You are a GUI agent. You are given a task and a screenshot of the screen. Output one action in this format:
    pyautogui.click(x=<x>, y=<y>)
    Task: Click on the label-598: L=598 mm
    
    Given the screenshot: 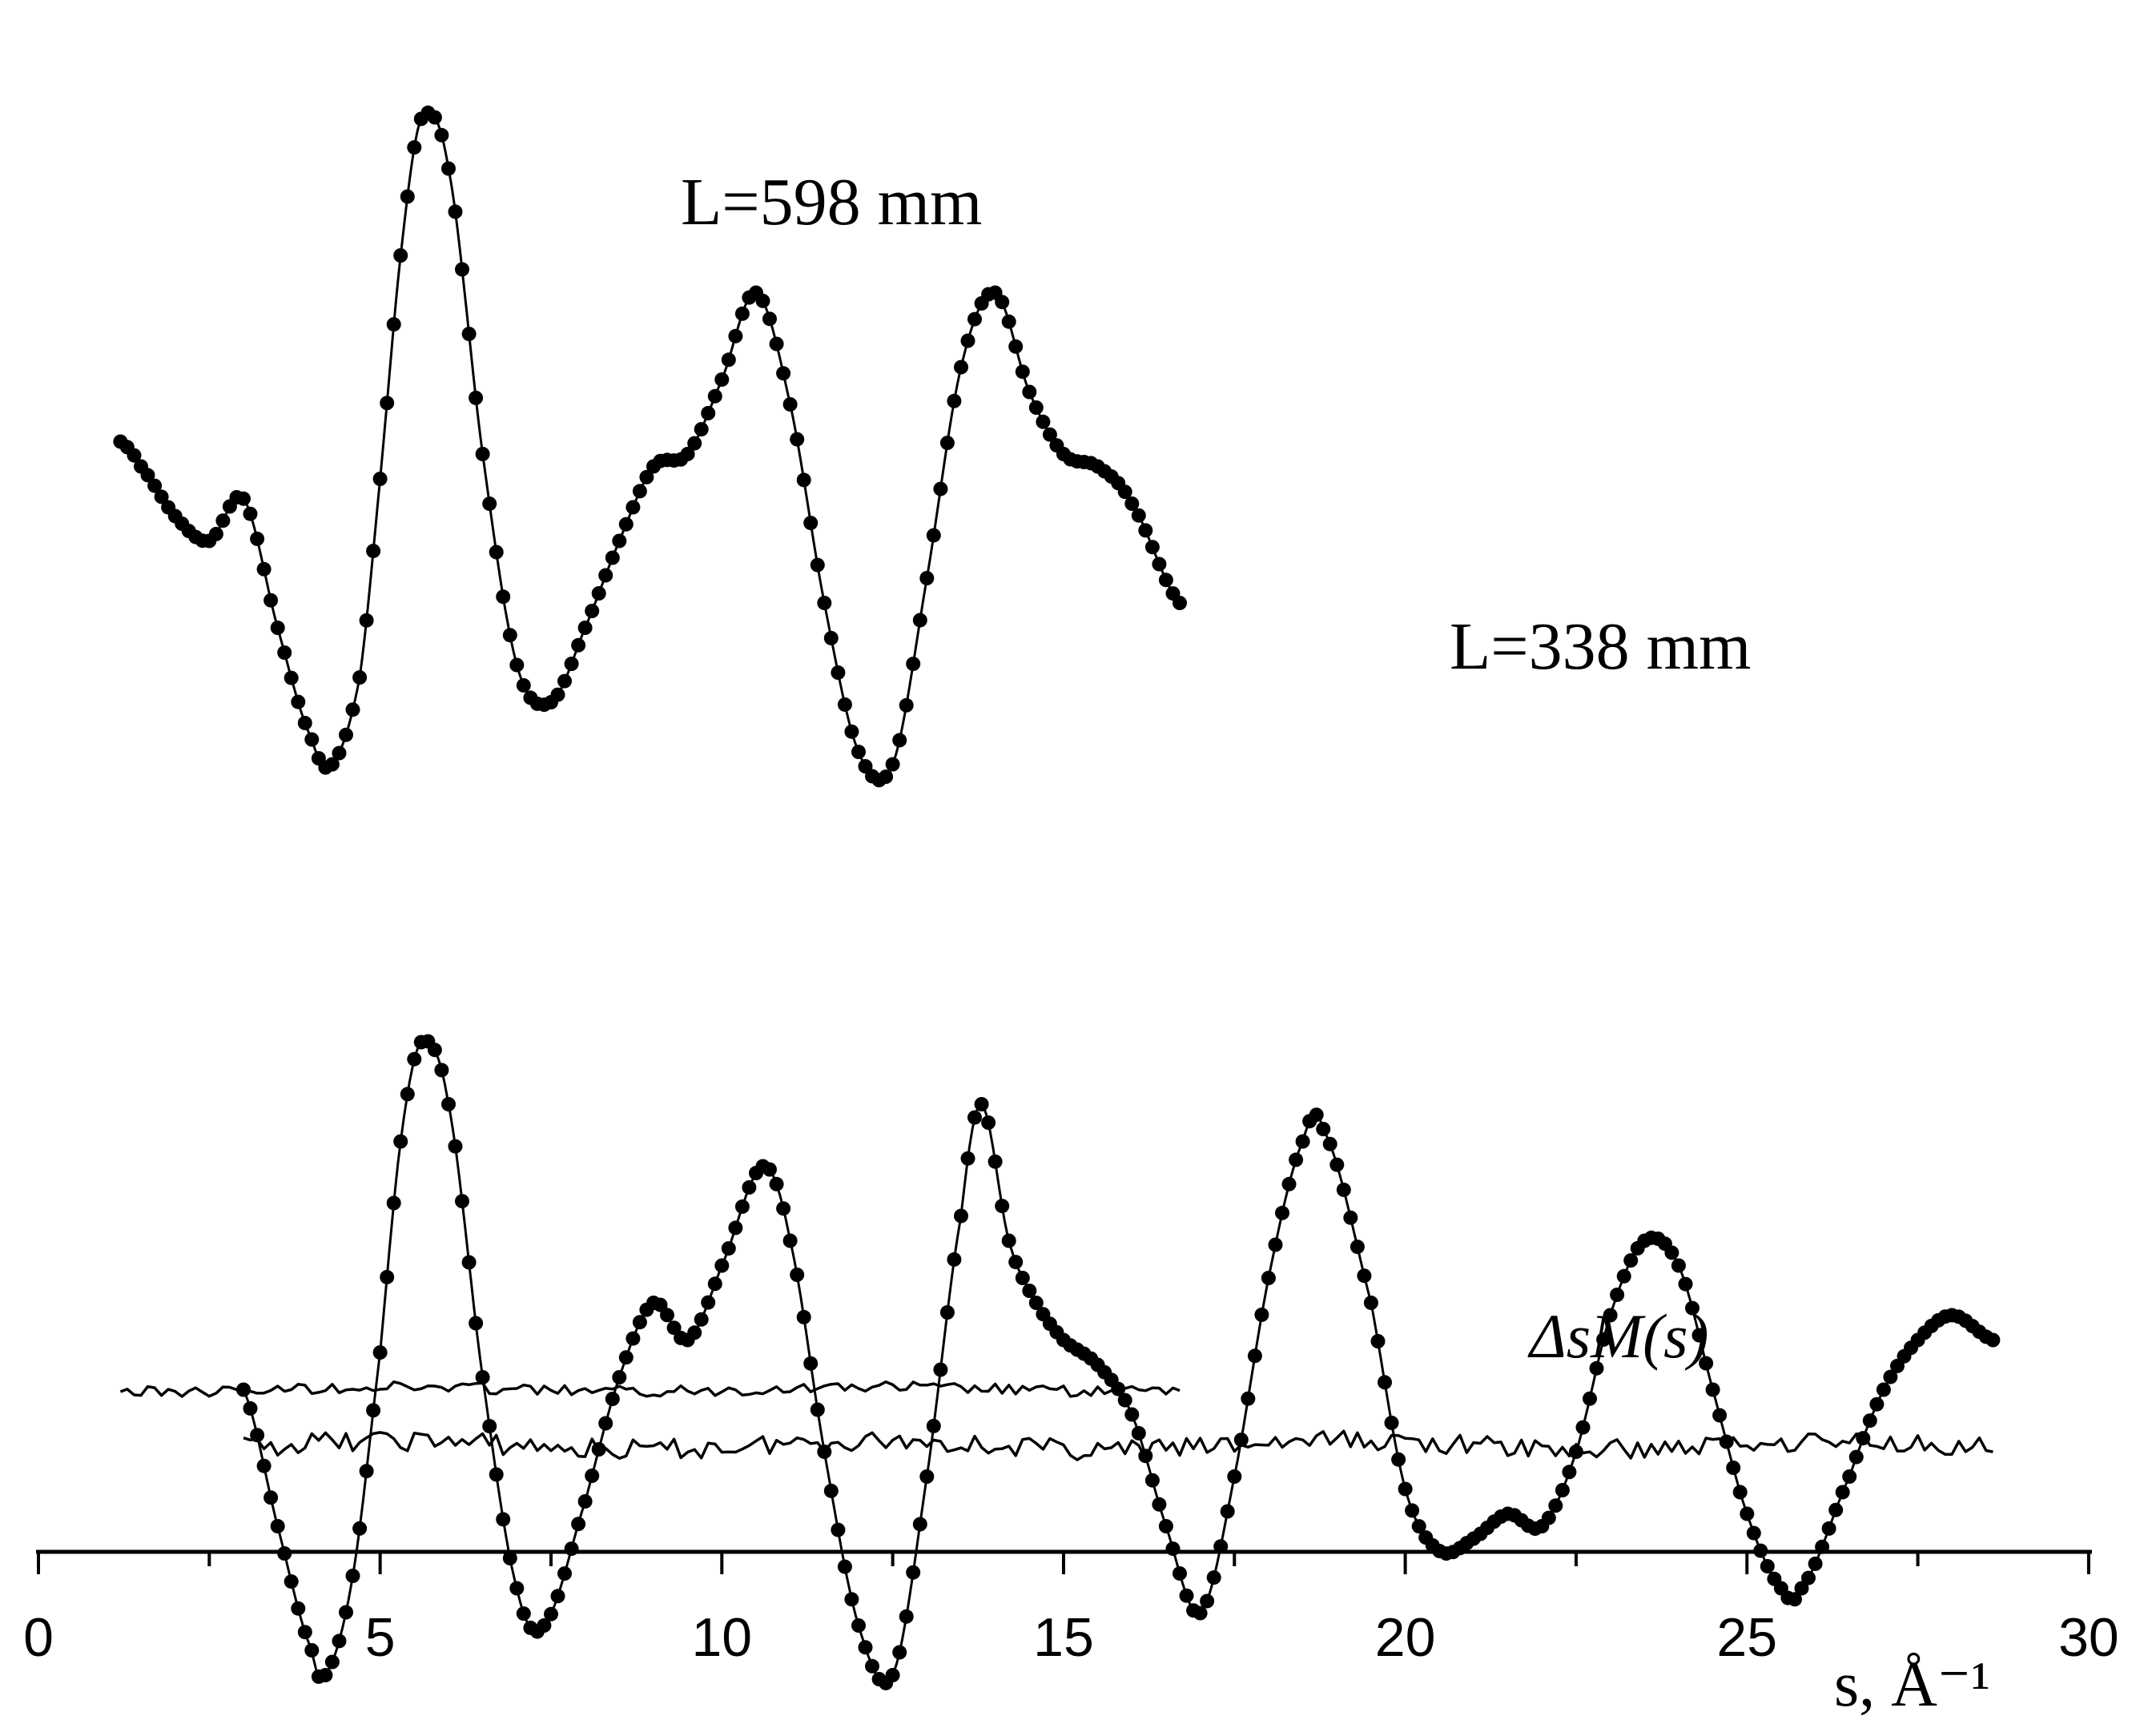 What is the action you would take?
    pyautogui.click(x=832, y=202)
    